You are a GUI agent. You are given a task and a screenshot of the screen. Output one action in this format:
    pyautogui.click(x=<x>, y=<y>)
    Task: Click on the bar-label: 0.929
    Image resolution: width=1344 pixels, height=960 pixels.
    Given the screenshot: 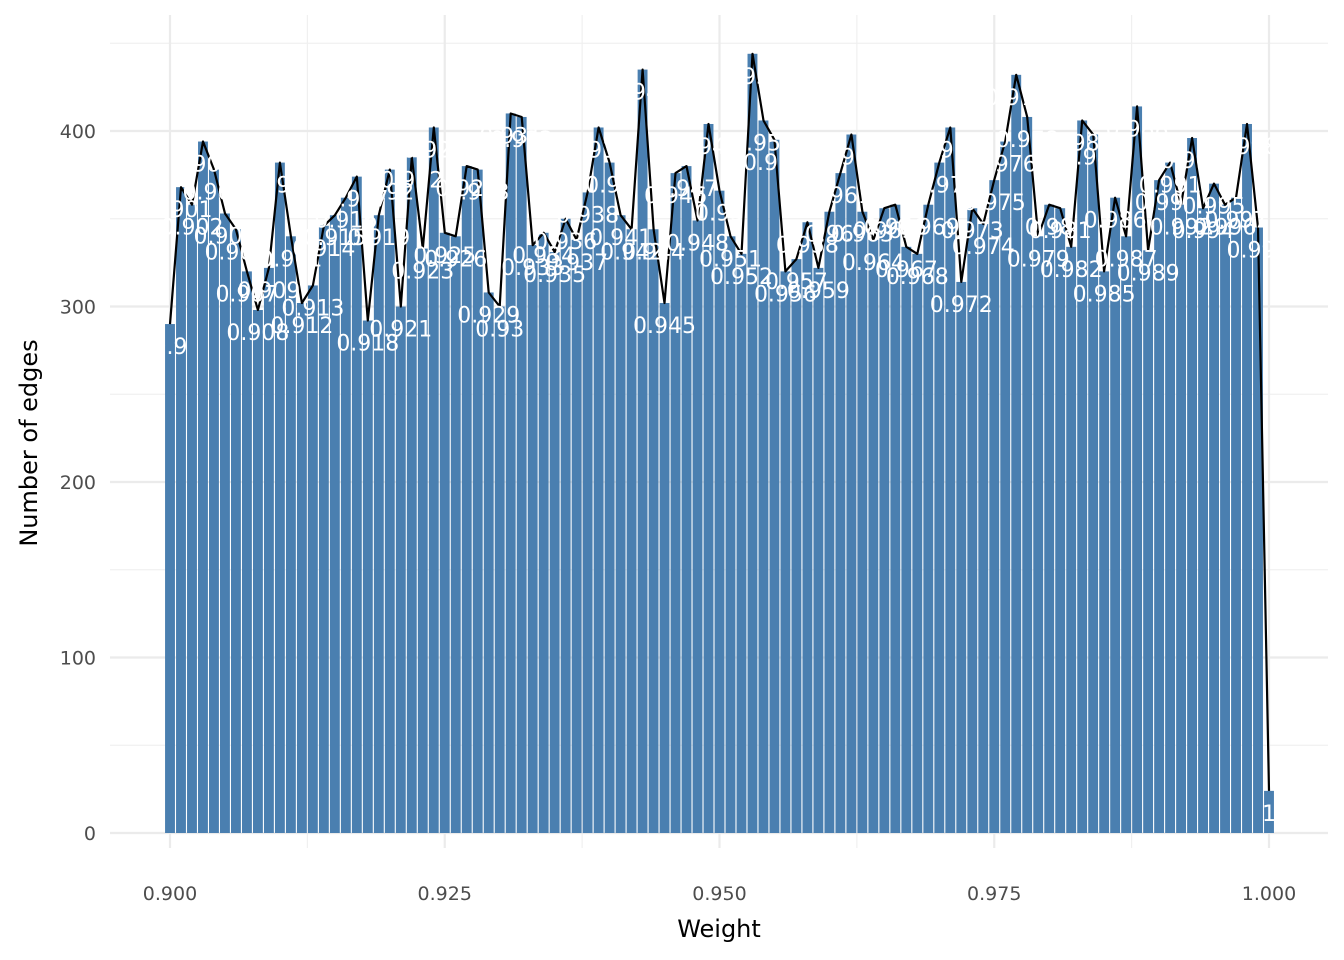 What is the action you would take?
    pyautogui.click(x=488, y=315)
    